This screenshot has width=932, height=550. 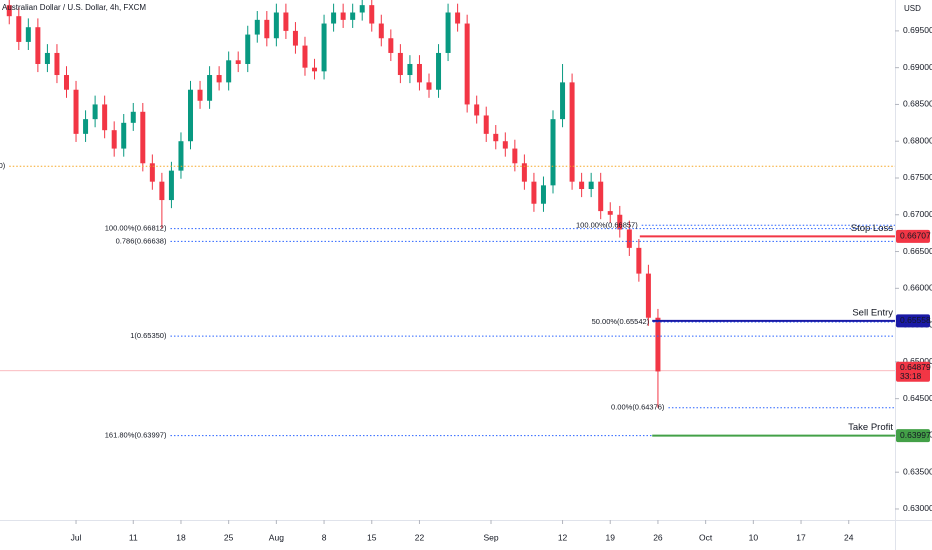 I want to click on trade-level-name: Stop Loss, so click(x=872, y=228).